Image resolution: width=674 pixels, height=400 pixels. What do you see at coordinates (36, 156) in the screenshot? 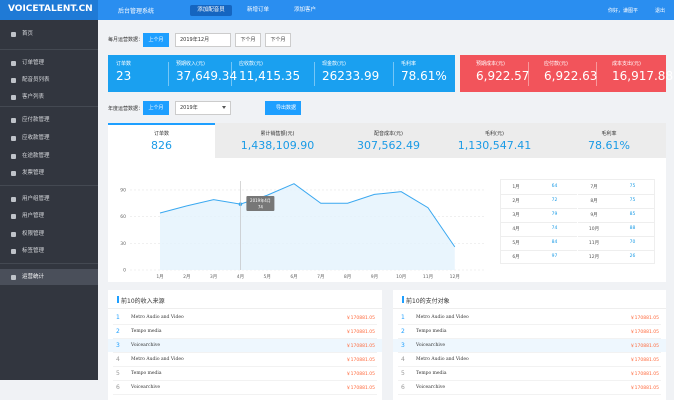
I see `menu-item: 在途款管理` at bounding box center [36, 156].